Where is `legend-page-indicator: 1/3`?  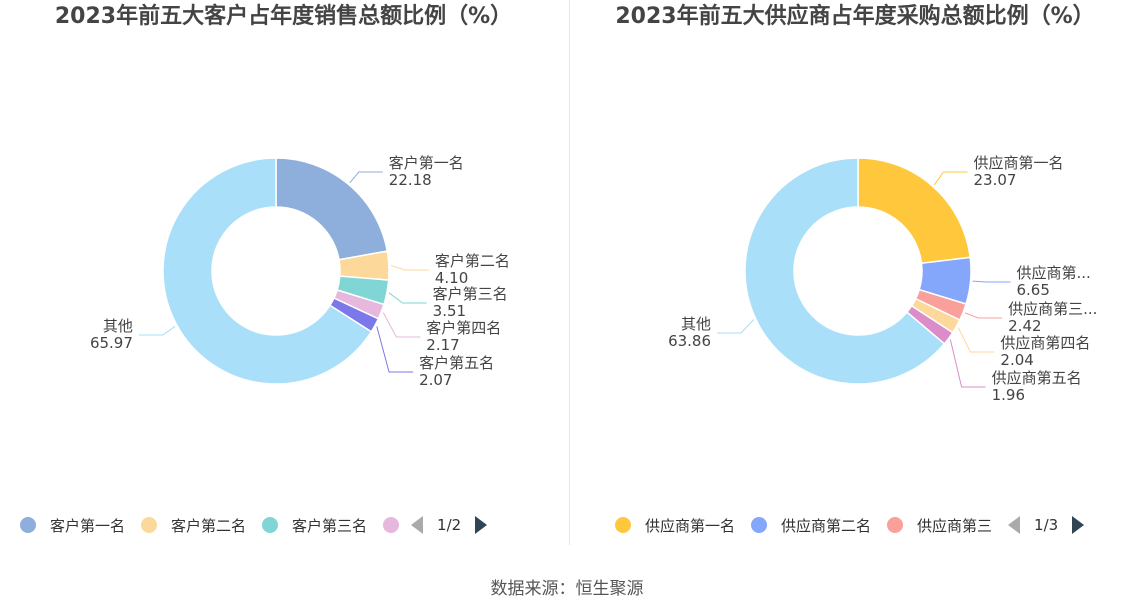 legend-page-indicator: 1/3 is located at coordinates (1046, 525).